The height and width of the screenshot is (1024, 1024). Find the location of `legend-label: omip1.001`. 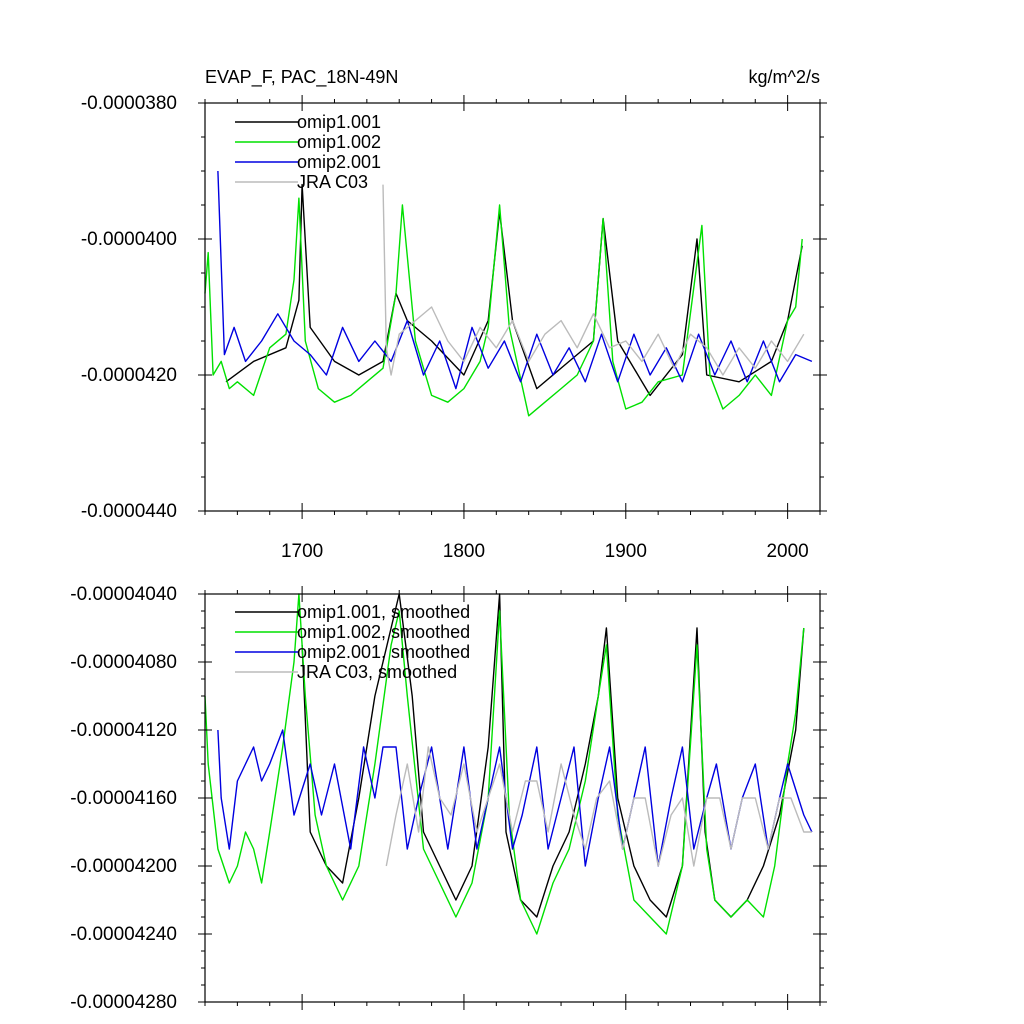

legend-label: omip1.001 is located at coordinates (339, 122).